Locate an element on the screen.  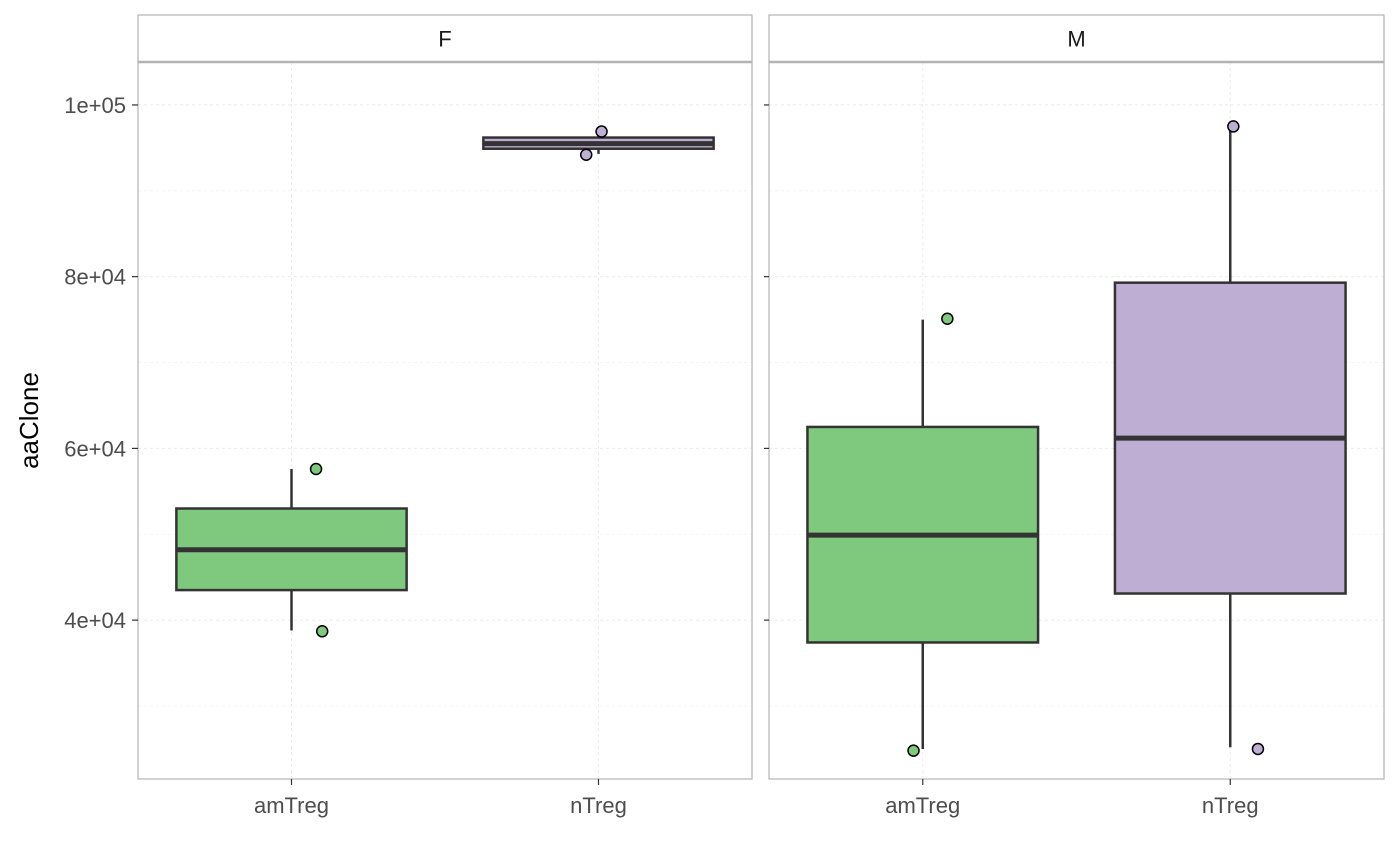
y-tick-label: 4e+04 is located at coordinates (95, 620).